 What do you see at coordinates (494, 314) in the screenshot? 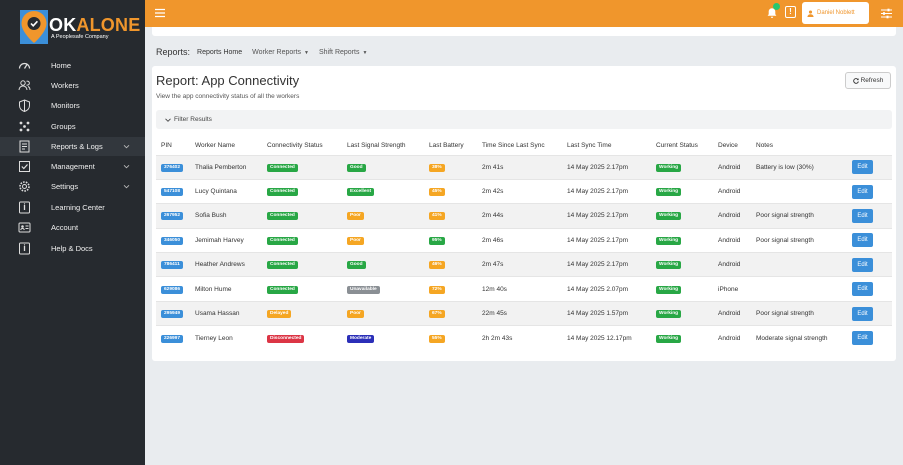
I see `time-since-sync: 22m 45s` at bounding box center [494, 314].